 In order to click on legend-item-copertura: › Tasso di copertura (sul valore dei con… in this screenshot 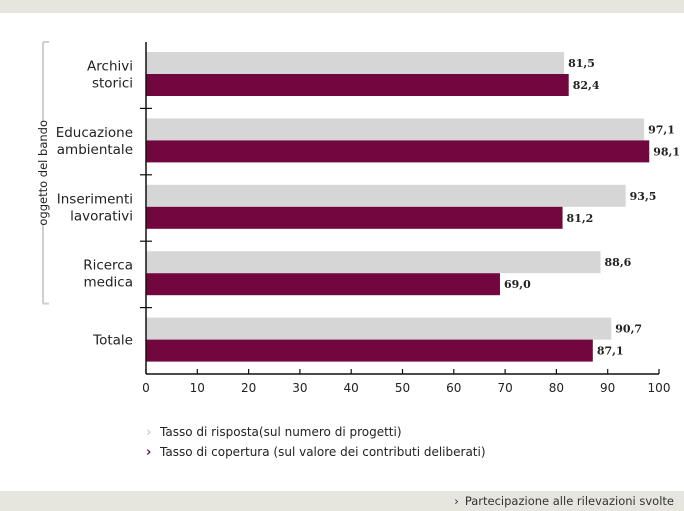, I will do `click(316, 452)`.